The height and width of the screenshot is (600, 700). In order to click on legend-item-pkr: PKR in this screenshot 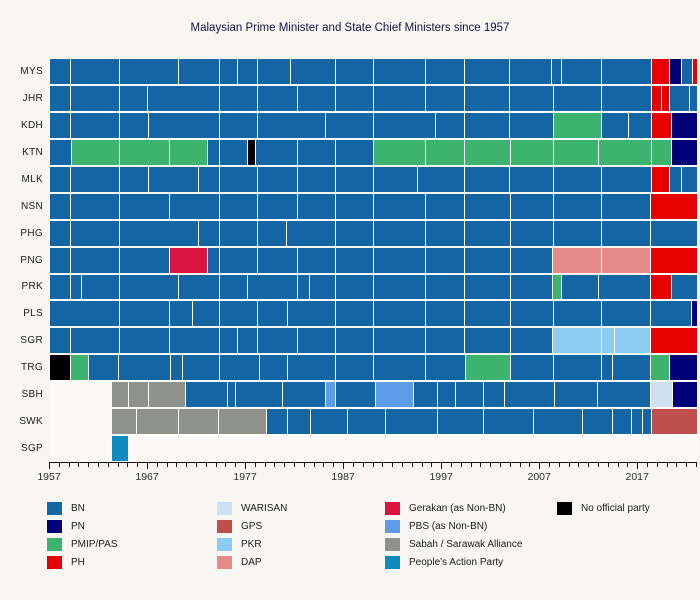, I will do `click(239, 544)`.